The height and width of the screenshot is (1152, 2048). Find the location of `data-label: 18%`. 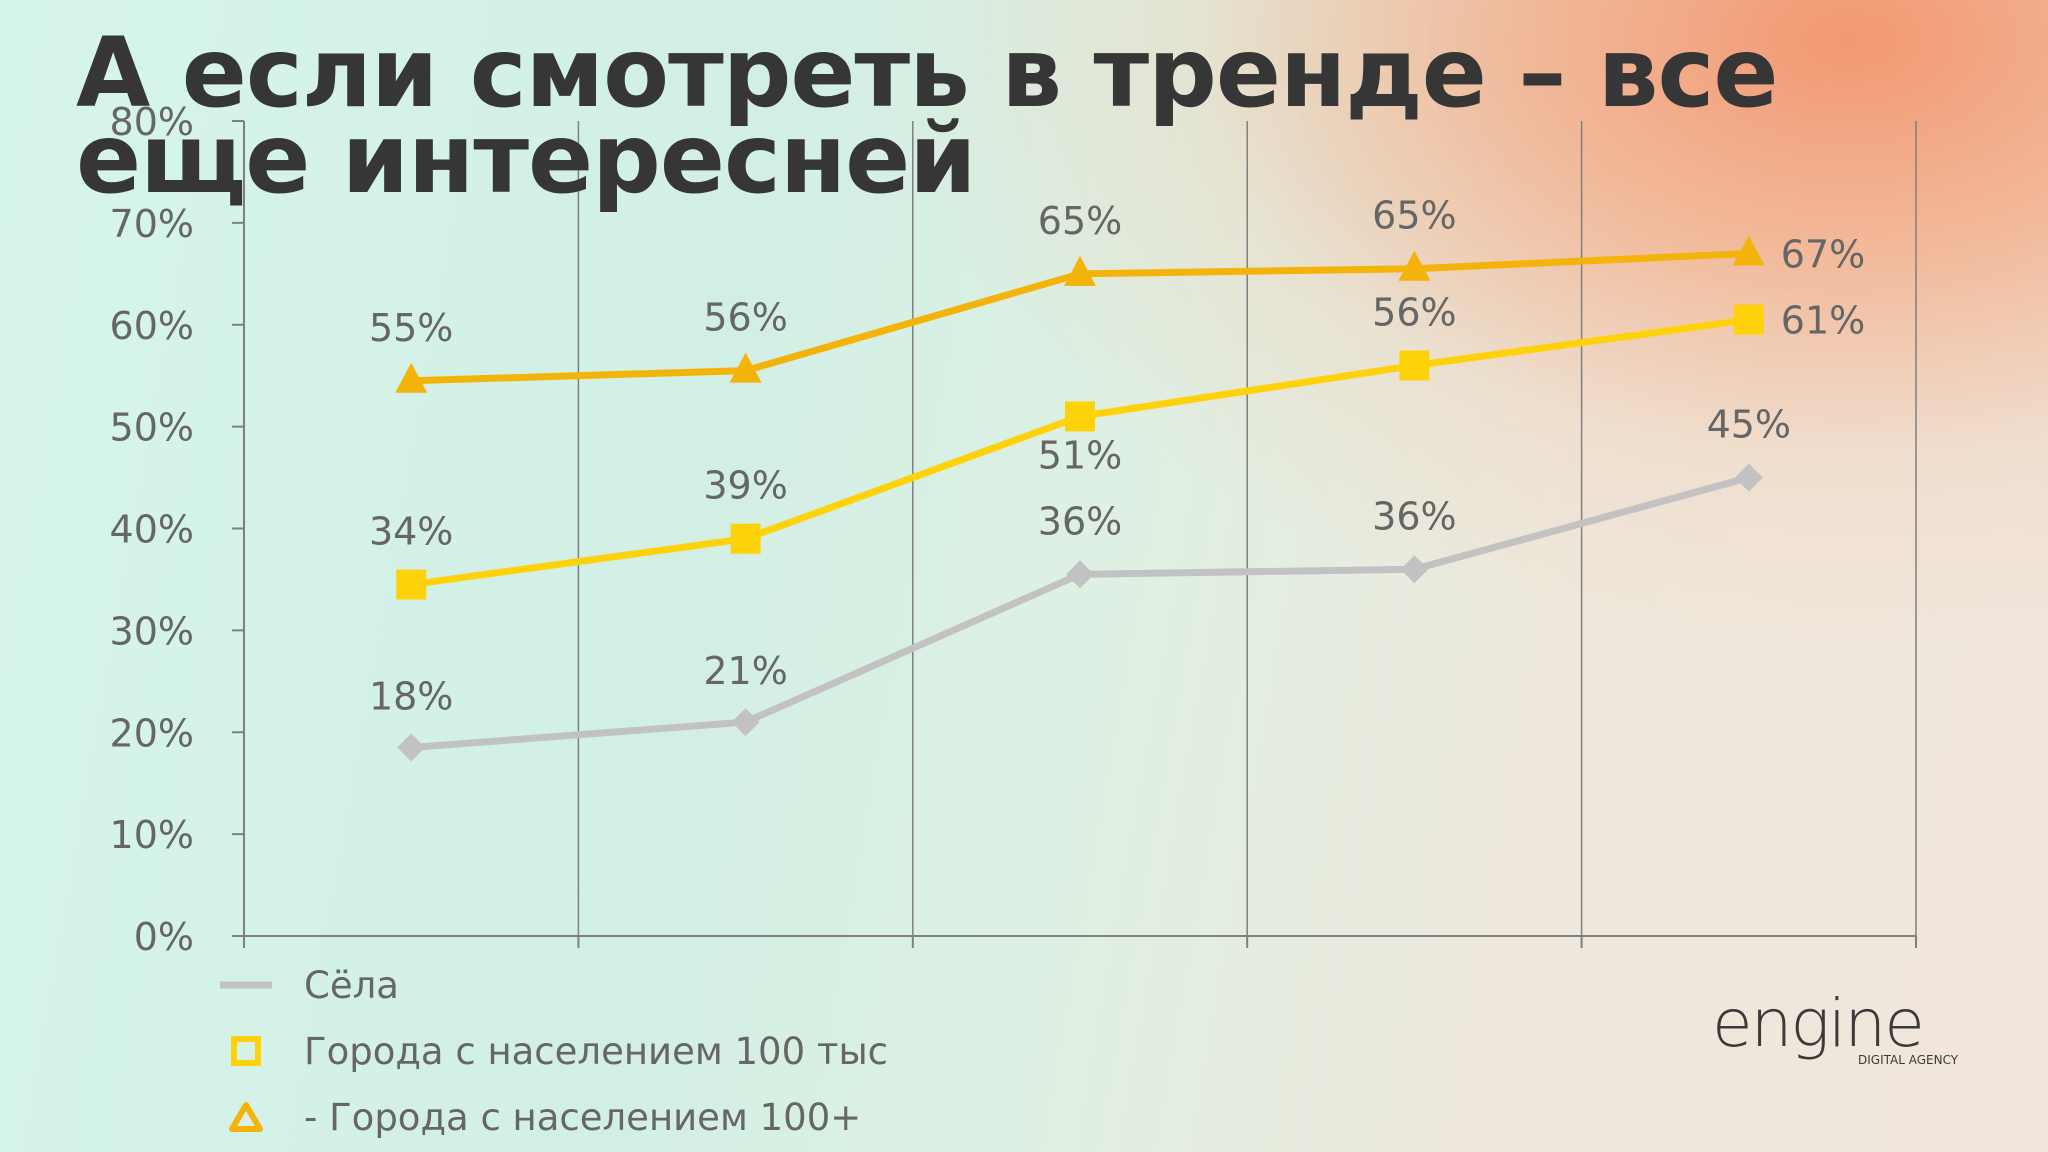

data-label: 18% is located at coordinates (411, 697).